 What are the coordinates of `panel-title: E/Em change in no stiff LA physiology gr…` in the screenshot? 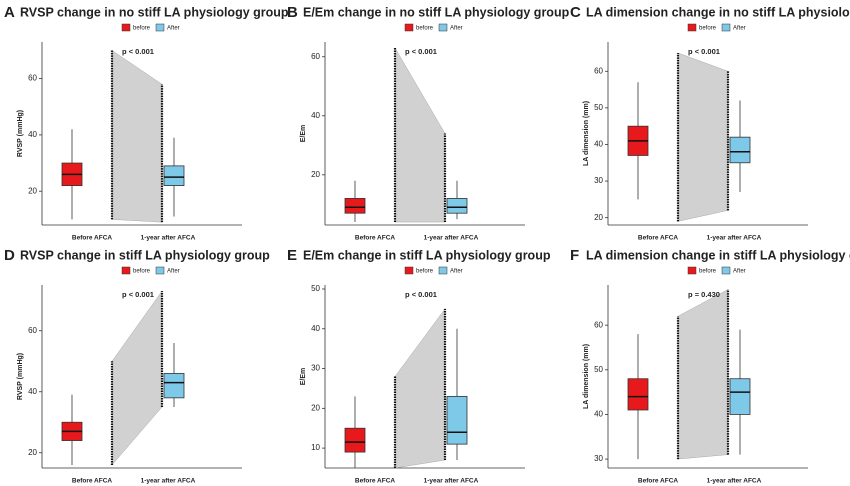 It's located at (436, 12).